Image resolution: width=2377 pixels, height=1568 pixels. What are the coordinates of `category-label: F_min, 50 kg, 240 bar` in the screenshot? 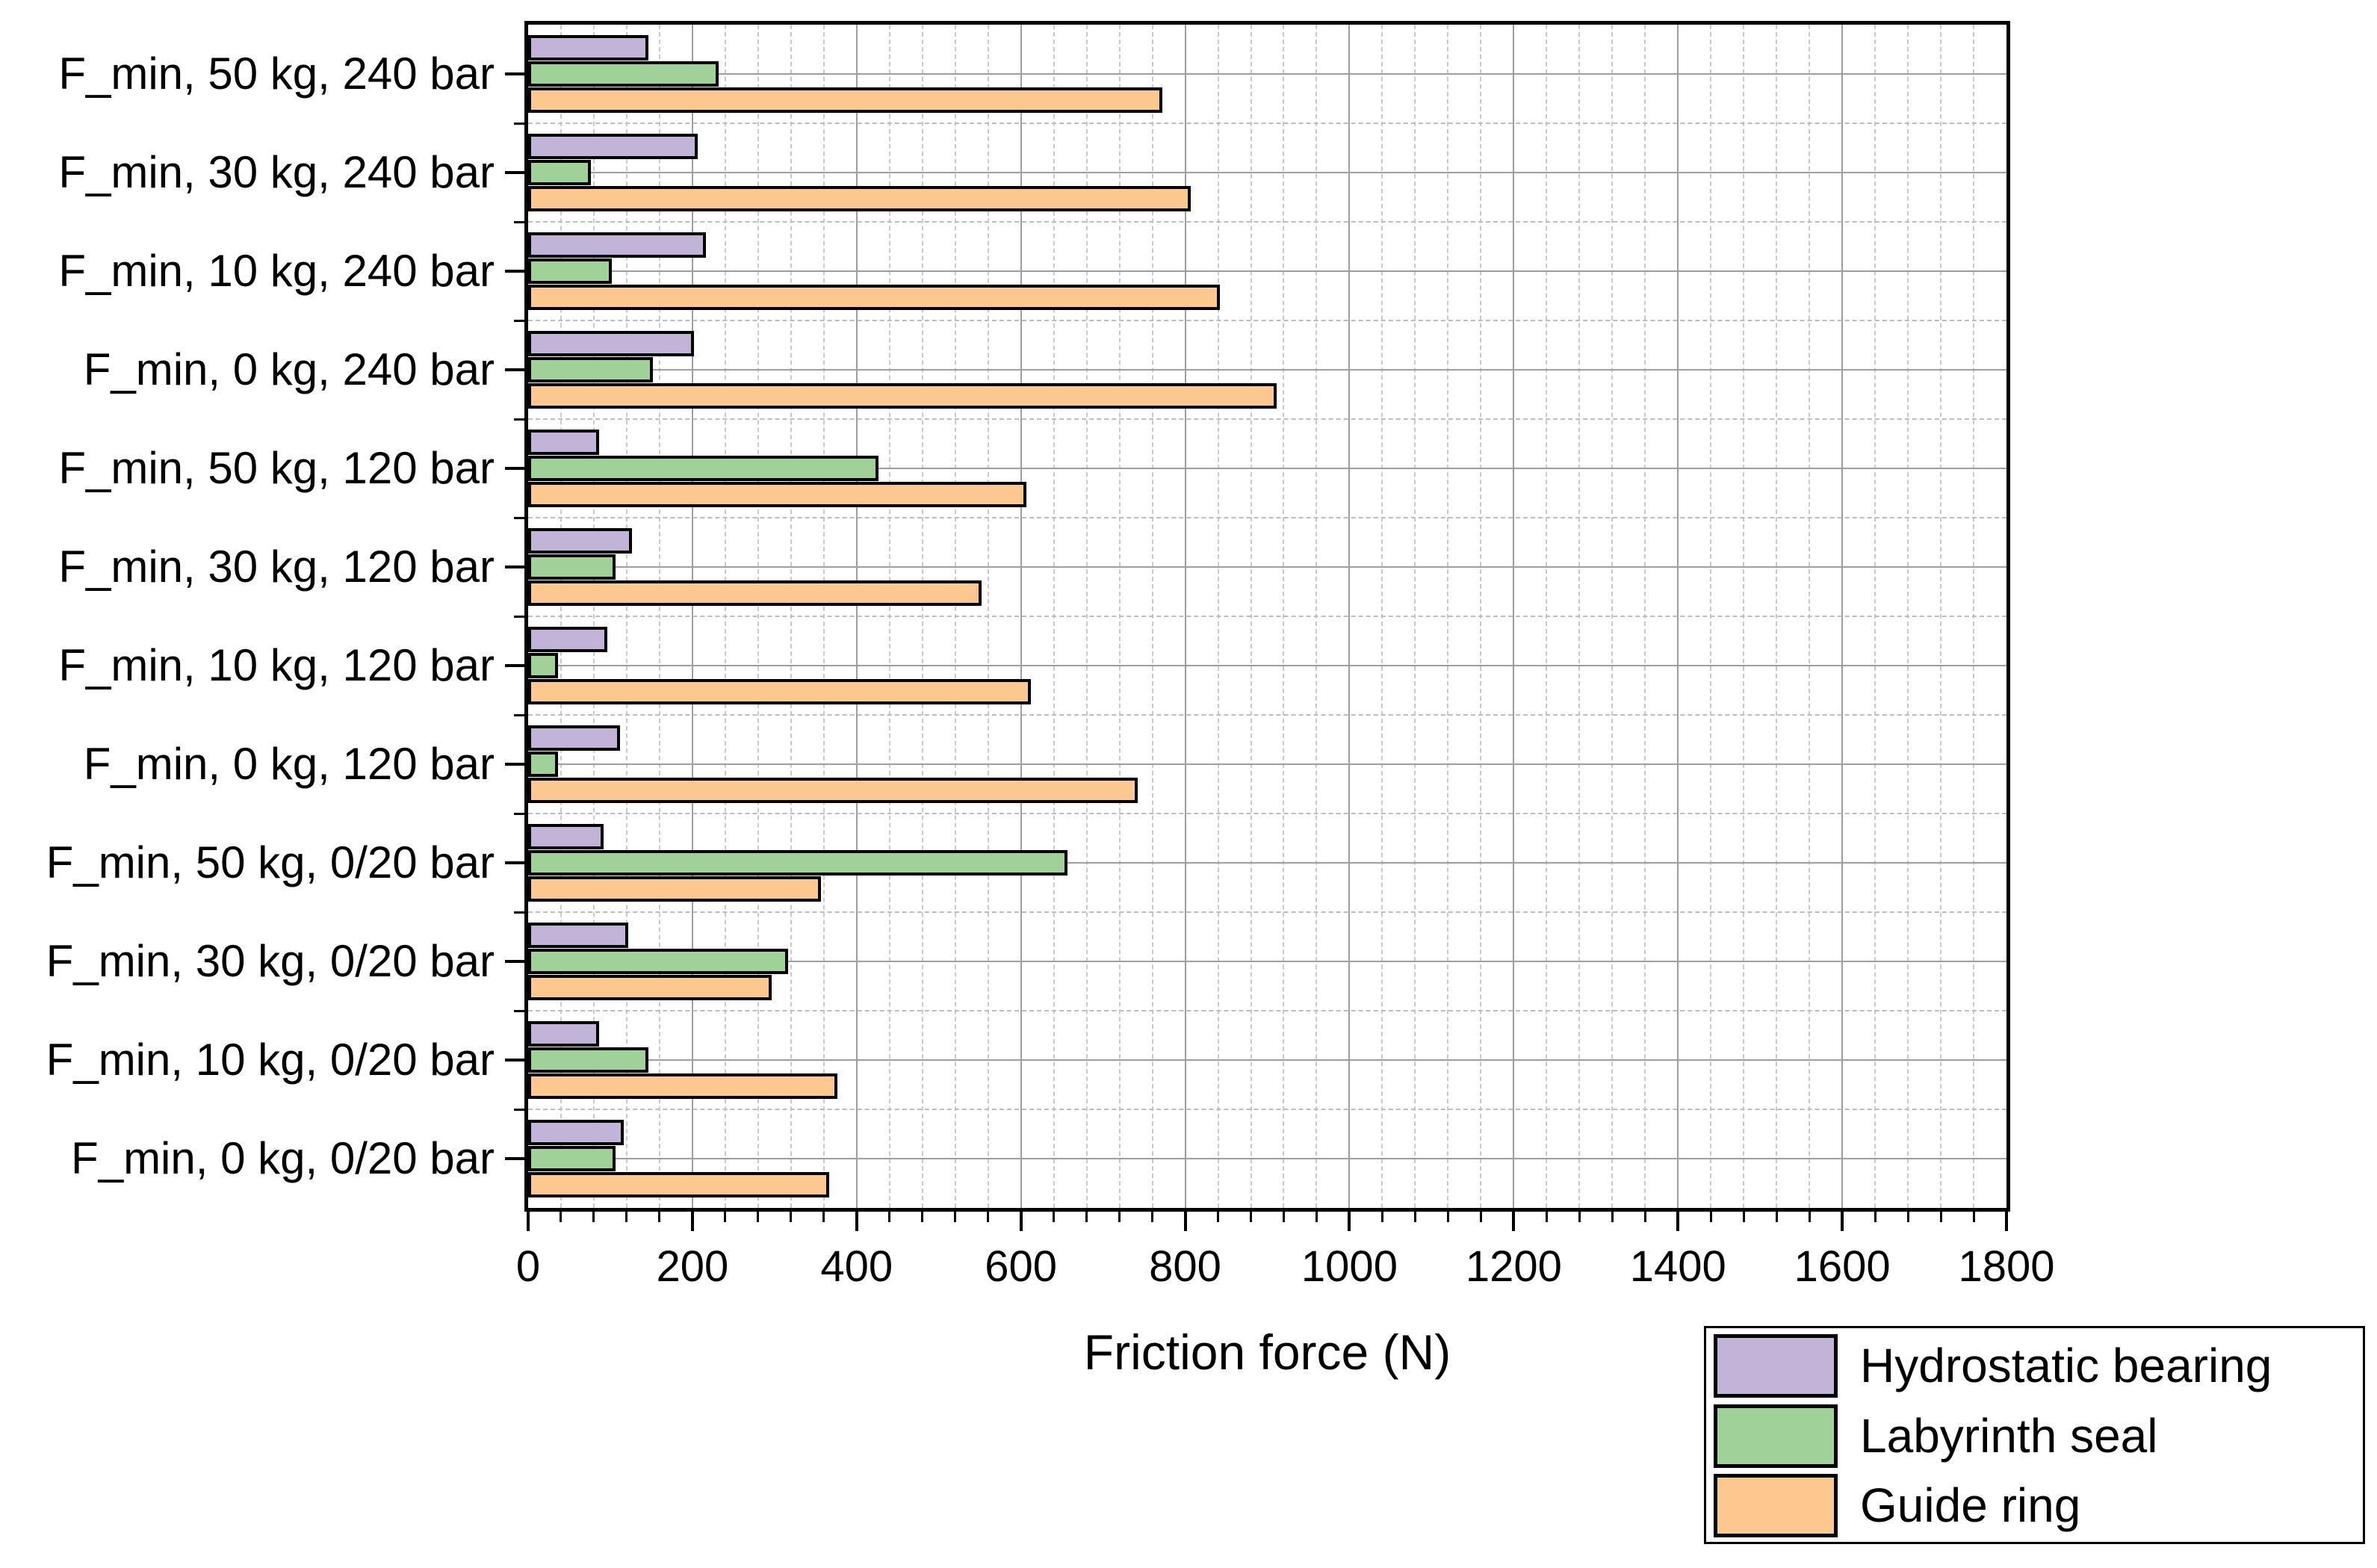 It's located at (276, 74).